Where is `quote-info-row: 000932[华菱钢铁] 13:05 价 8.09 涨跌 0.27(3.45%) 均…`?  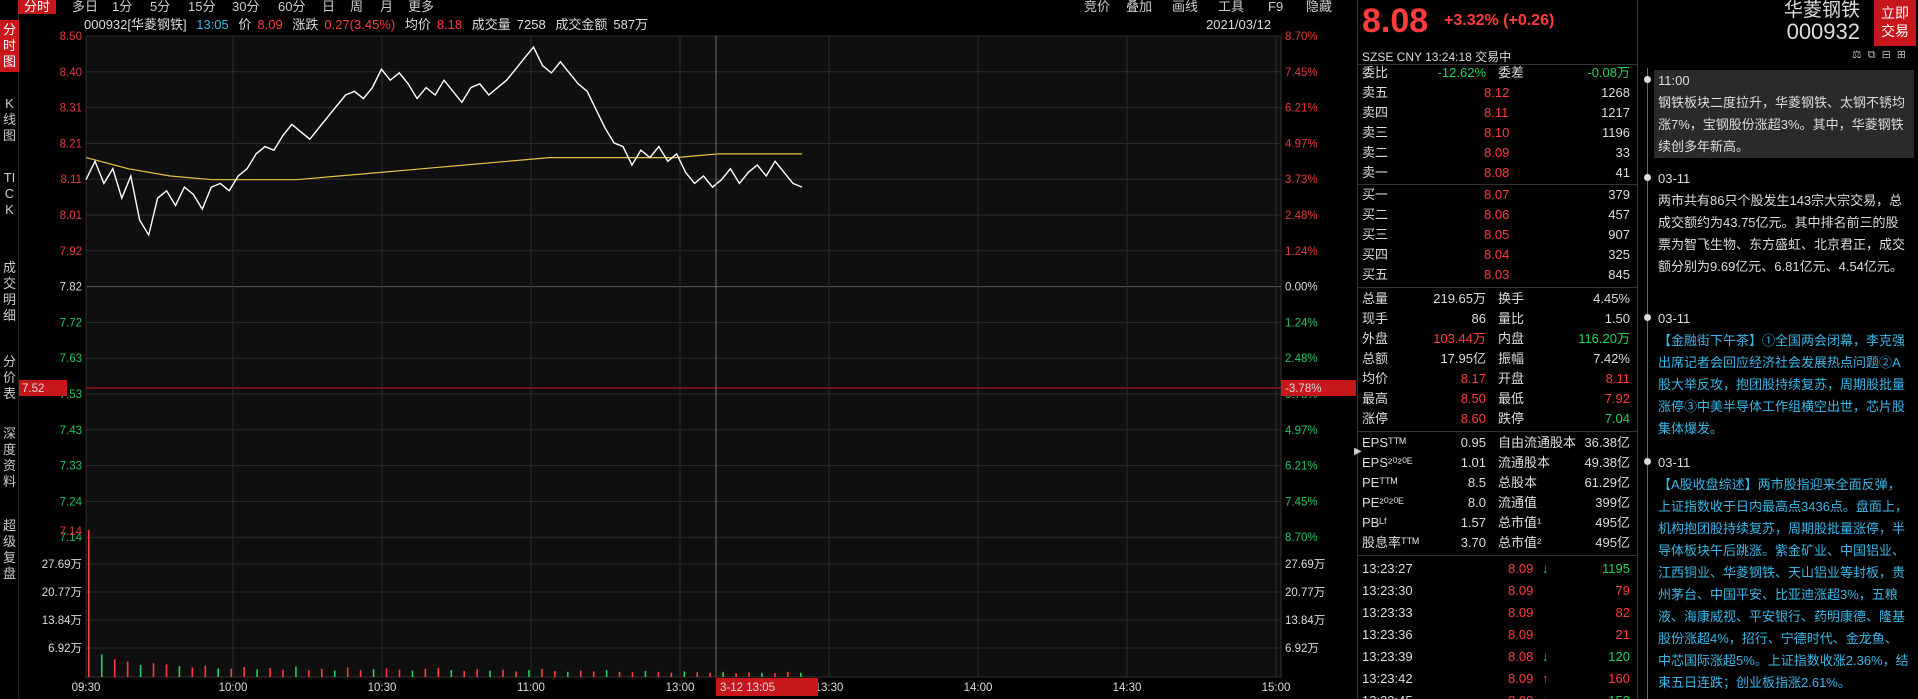
quote-info-row: 000932[华菱钢铁] 13:05 价 8.09 涨跌 0.27(3.45%) 均… is located at coordinates (369, 25).